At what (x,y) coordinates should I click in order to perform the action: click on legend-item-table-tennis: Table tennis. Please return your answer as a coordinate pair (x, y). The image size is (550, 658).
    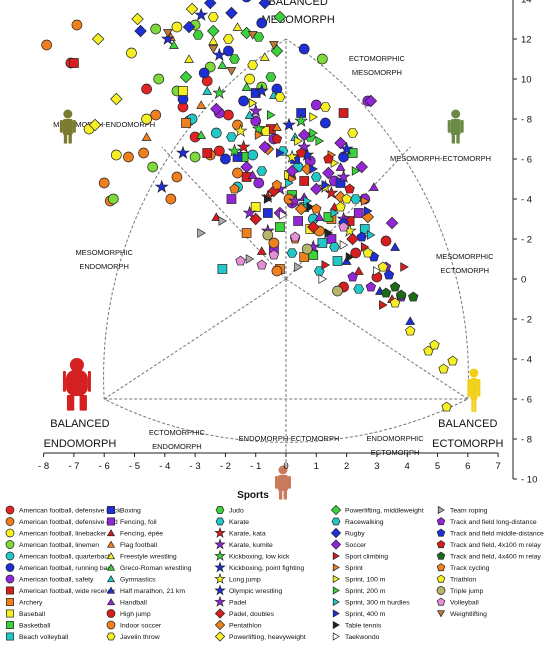
    Looking at the image, I should click on (357, 625).